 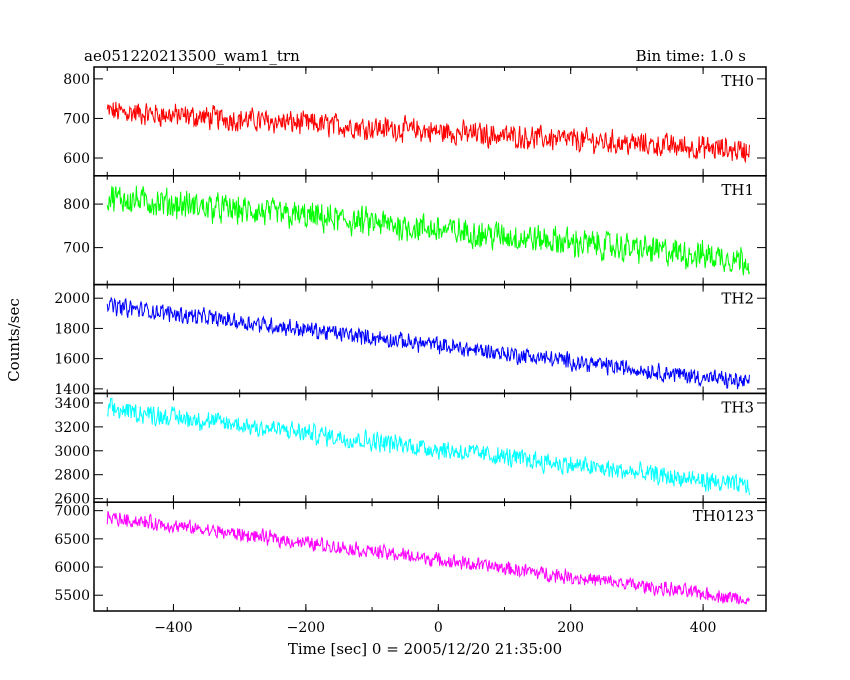 I want to click on panel-th0123: 5500 6000 6500 7000 TH0123, so click(x=410, y=556).